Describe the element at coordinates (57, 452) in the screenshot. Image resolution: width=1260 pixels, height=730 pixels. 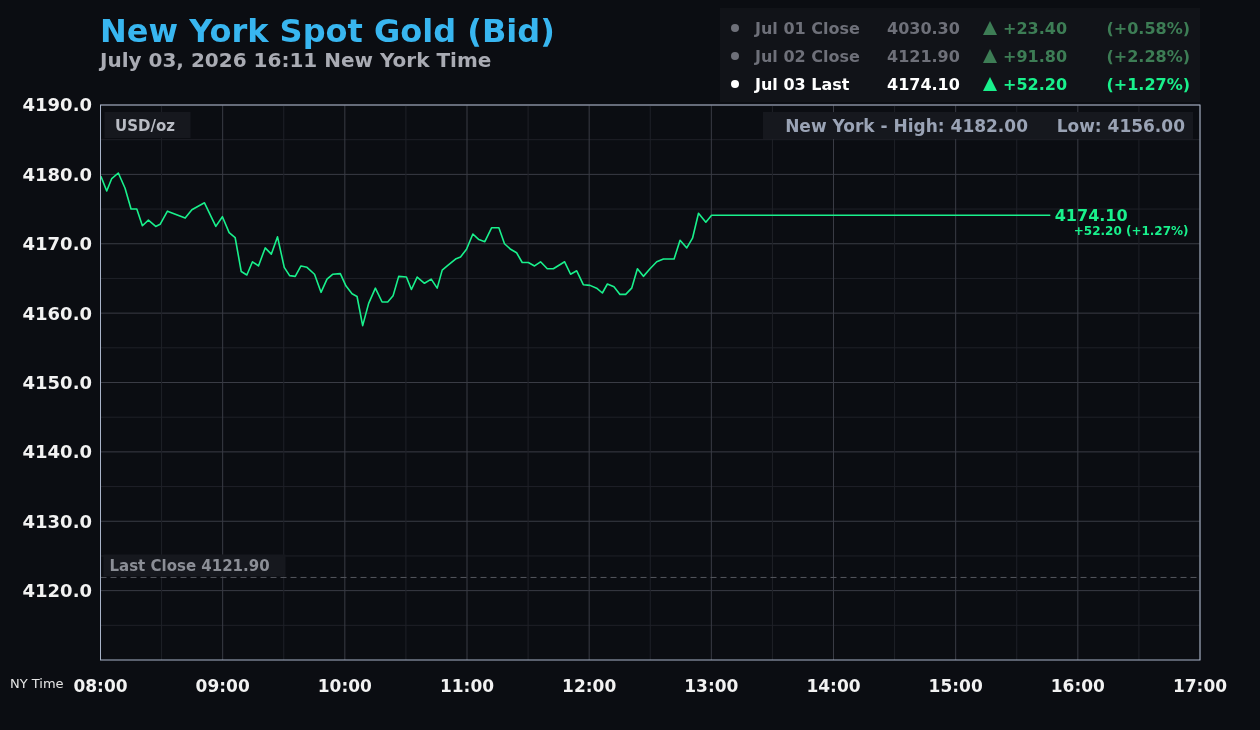
I see `y-tick-label: 4140.0` at that location.